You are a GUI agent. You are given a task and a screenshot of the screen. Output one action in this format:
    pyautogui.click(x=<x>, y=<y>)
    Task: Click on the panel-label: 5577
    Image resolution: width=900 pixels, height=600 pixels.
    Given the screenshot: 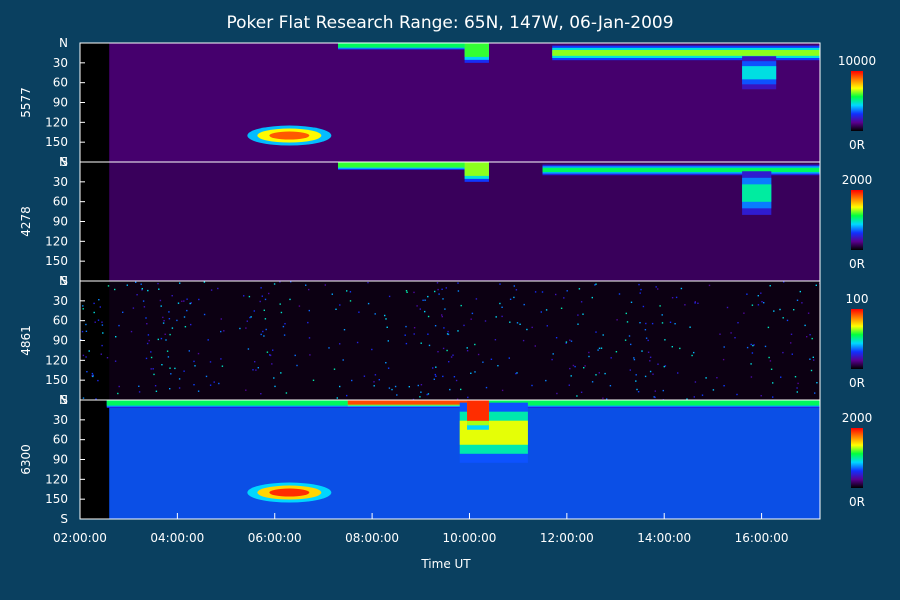 What is the action you would take?
    pyautogui.click(x=26, y=102)
    